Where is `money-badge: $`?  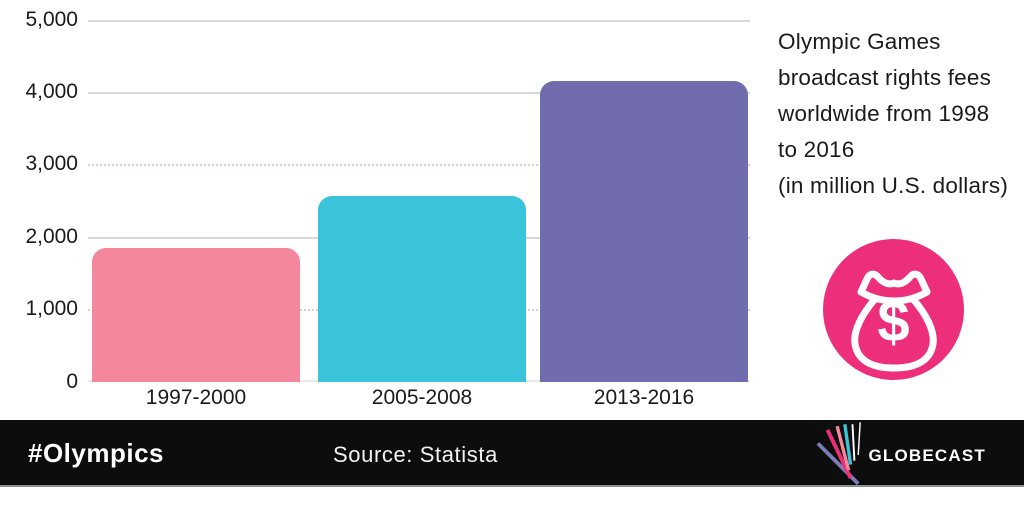 money-badge: $ is located at coordinates (893, 309).